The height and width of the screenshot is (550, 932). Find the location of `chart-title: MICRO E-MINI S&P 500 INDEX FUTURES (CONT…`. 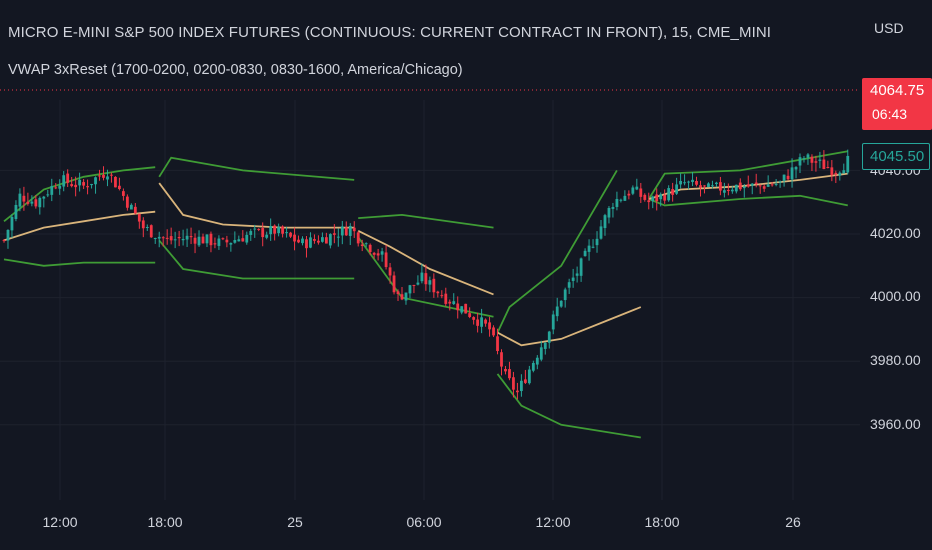

chart-title: MICRO E-MINI S&P 500 INDEX FUTURES (CONT… is located at coordinates (390, 32).